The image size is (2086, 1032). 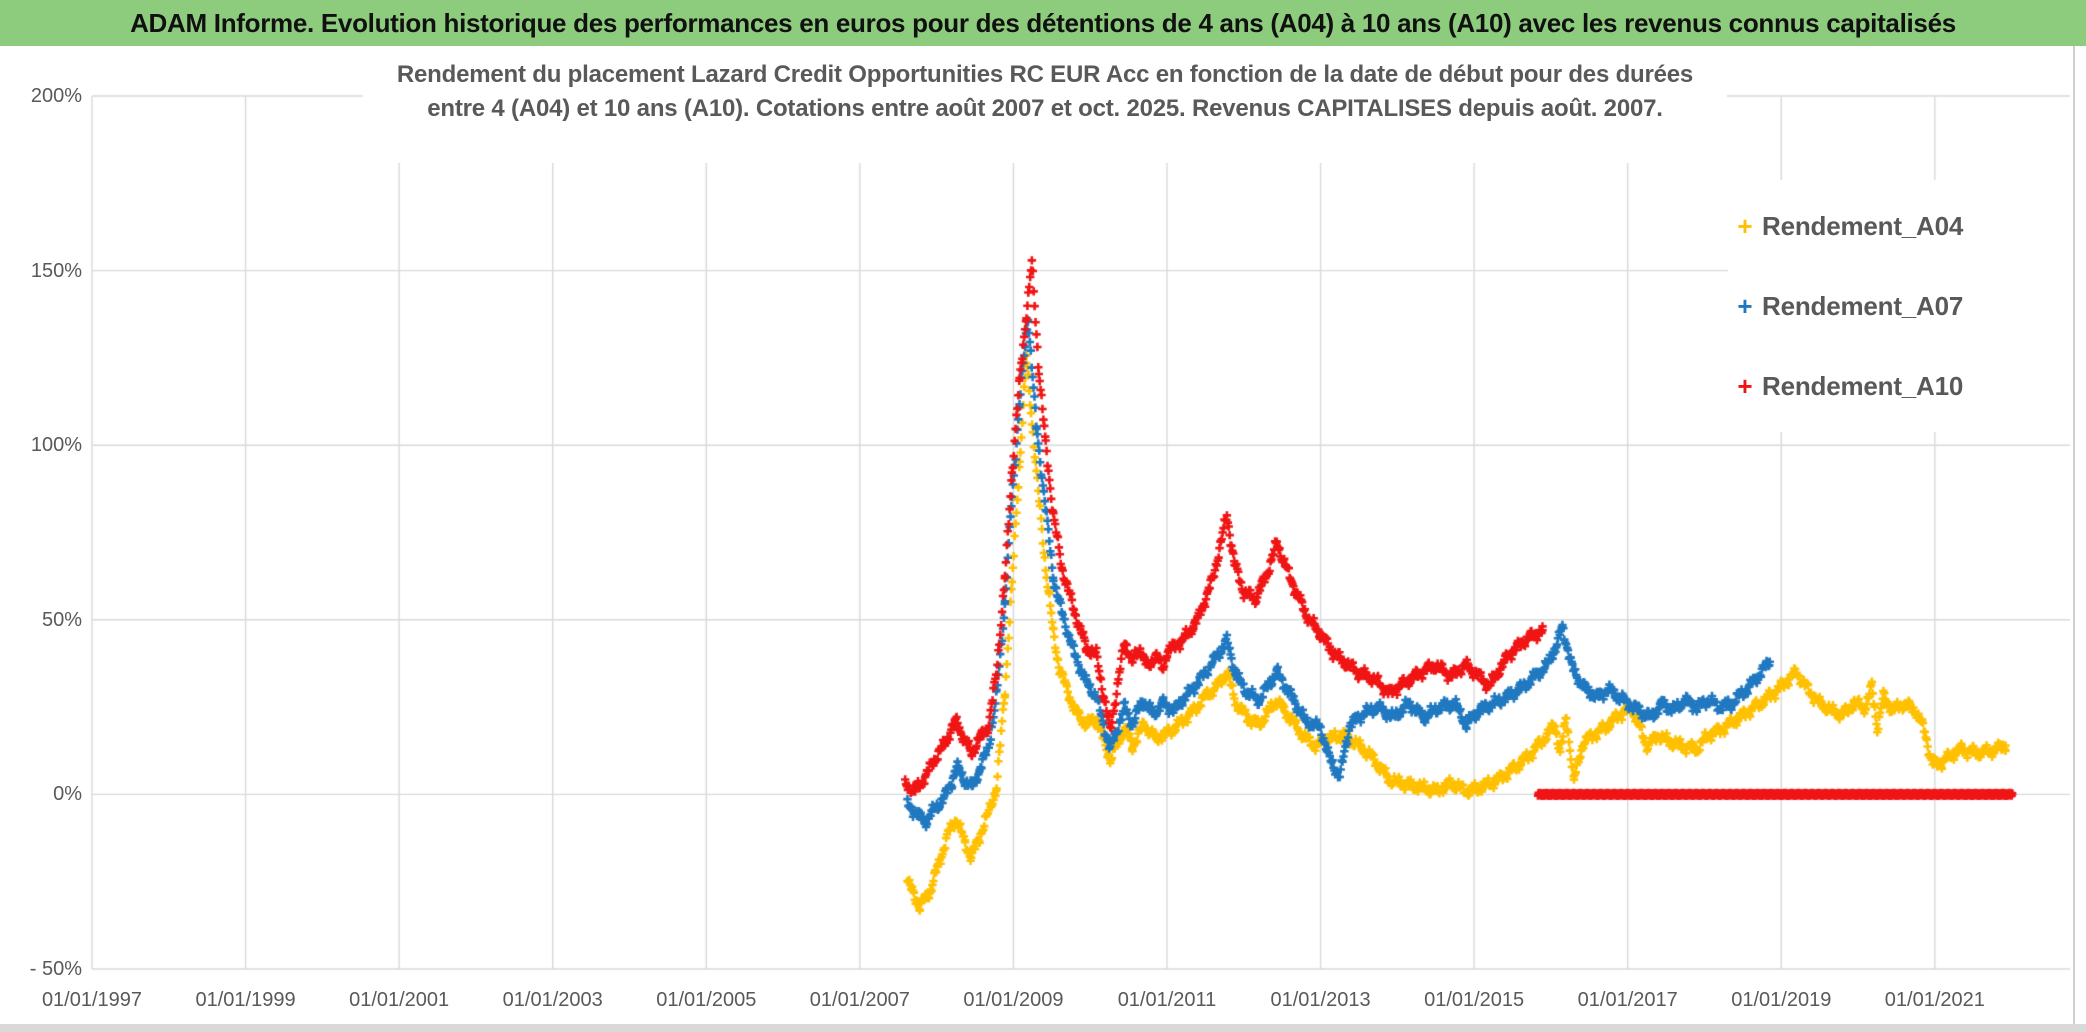 What do you see at coordinates (1934, 1000) in the screenshot?
I see `x-tick-label: 01/01/2021` at bounding box center [1934, 1000].